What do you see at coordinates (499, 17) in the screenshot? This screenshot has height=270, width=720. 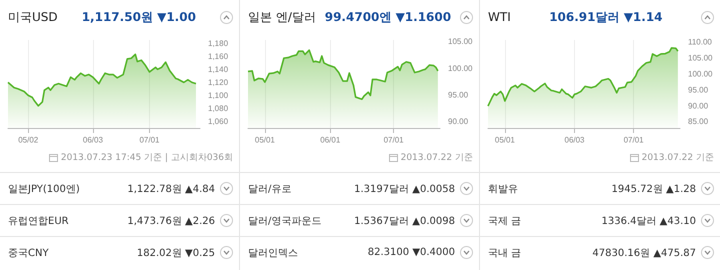 I see `chart-title: WTI` at bounding box center [499, 17].